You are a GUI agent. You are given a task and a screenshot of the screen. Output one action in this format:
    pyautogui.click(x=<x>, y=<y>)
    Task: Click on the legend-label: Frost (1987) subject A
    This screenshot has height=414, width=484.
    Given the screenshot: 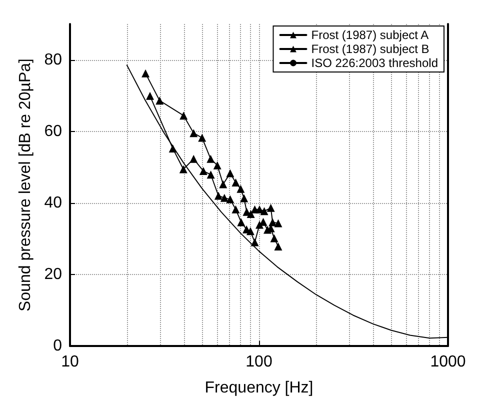 What is the action you would take?
    pyautogui.click(x=370, y=35)
    